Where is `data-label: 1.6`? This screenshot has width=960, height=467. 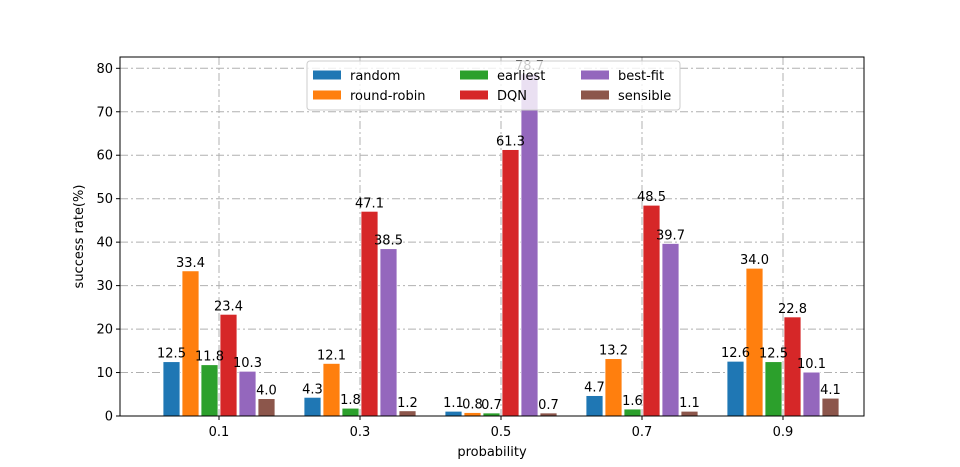
data-label: 1.6 is located at coordinates (632, 401).